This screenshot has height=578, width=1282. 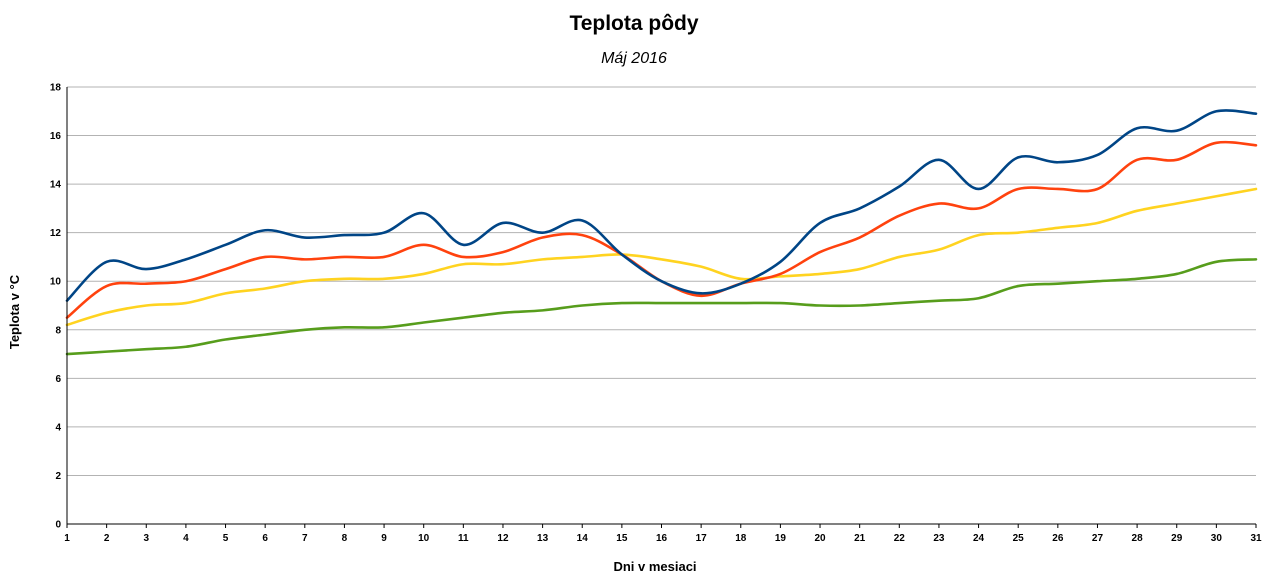 I want to click on y-tick-labels: 0 2 4 6 8 10 12 14 16 18, so click(x=56, y=307).